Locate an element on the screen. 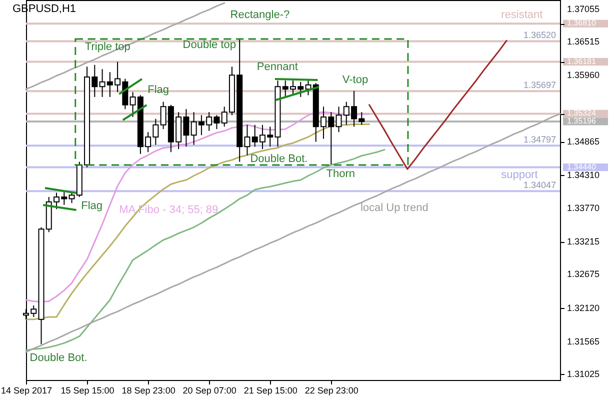  y-tick-label: 1.31025 is located at coordinates (583, 374).